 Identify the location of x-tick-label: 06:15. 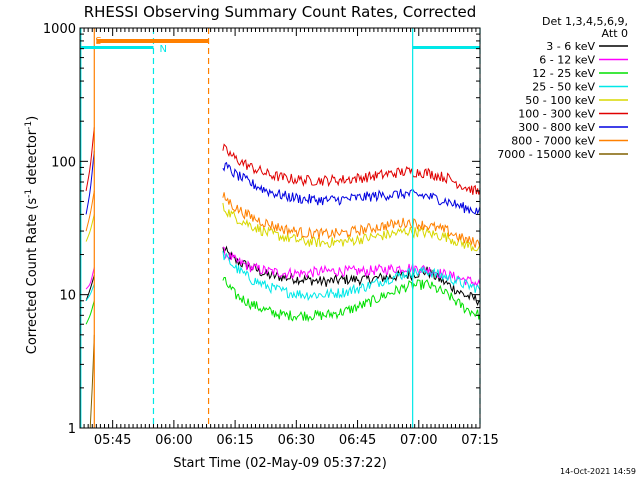
(234, 440).